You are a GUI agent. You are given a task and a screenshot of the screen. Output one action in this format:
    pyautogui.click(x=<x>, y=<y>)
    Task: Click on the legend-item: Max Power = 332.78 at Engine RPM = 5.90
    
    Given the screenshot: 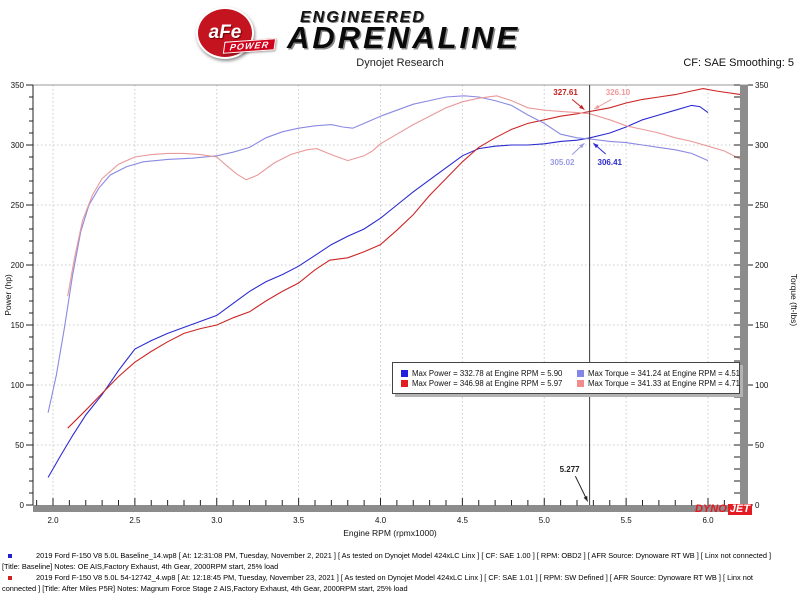 What is the action you would take?
    pyautogui.click(x=481, y=373)
    